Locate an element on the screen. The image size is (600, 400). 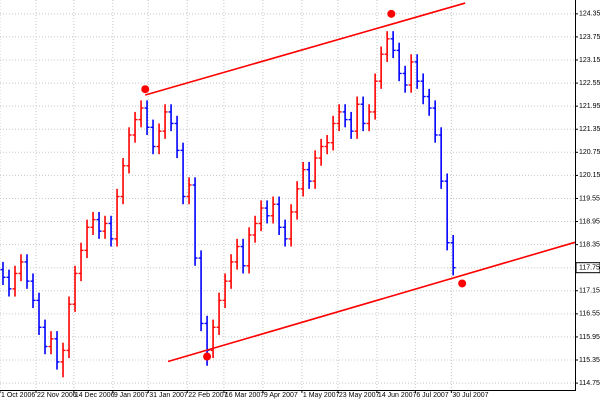
trend-line is located at coordinates (305, 49).